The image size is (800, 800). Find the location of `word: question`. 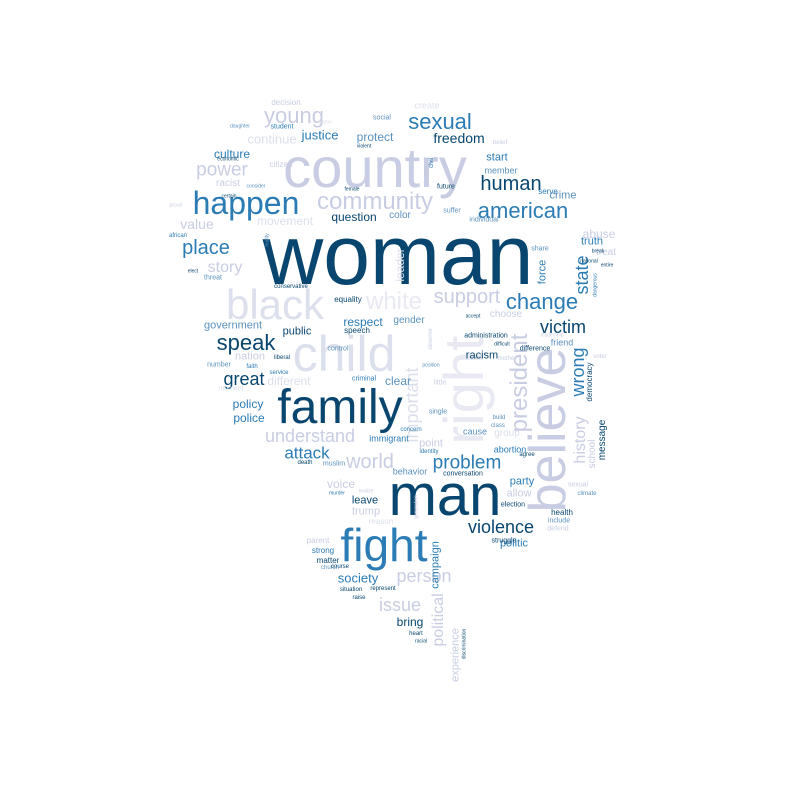

word: question is located at coordinates (354, 217).